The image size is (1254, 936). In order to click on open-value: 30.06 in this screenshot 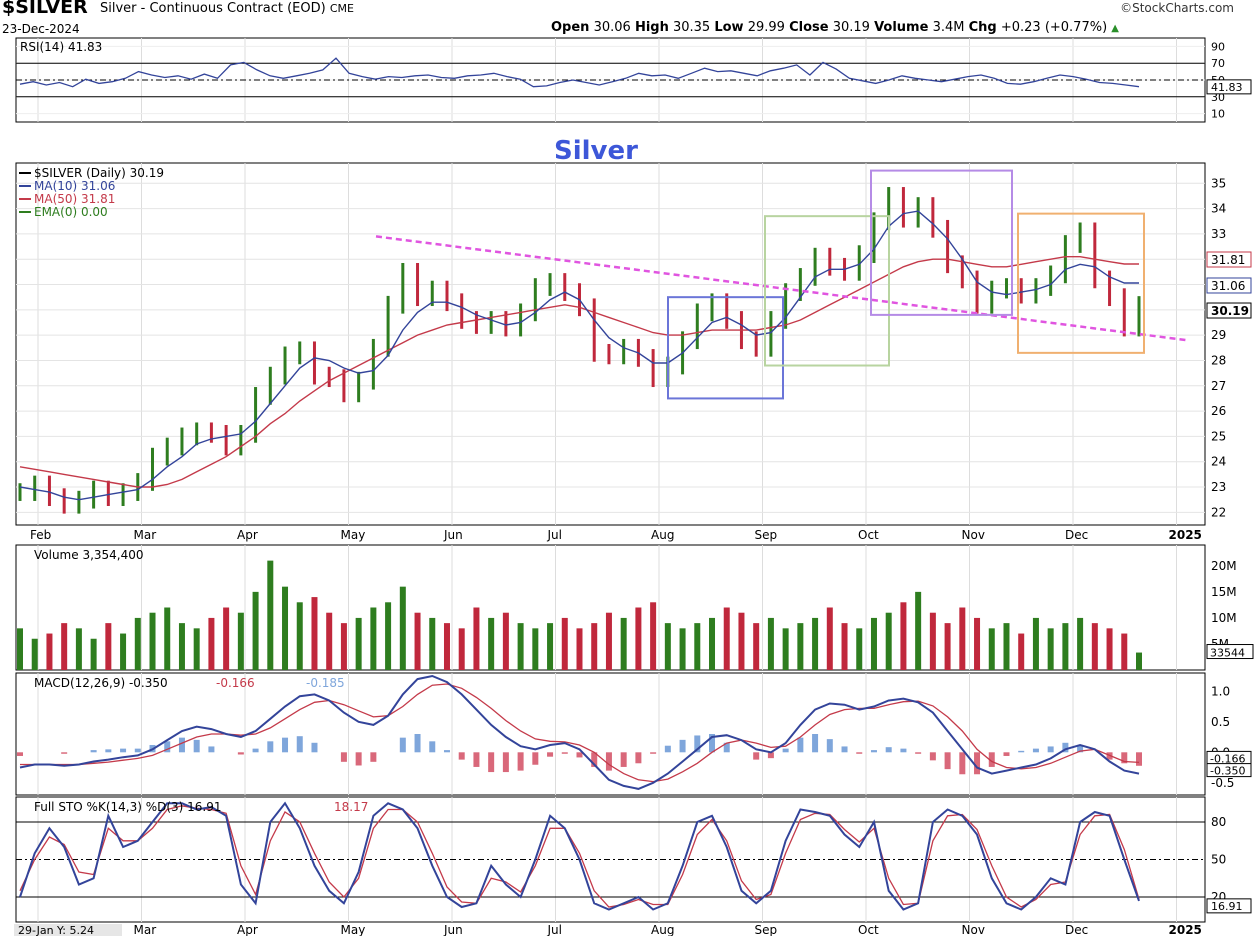, I will do `click(612, 27)`.